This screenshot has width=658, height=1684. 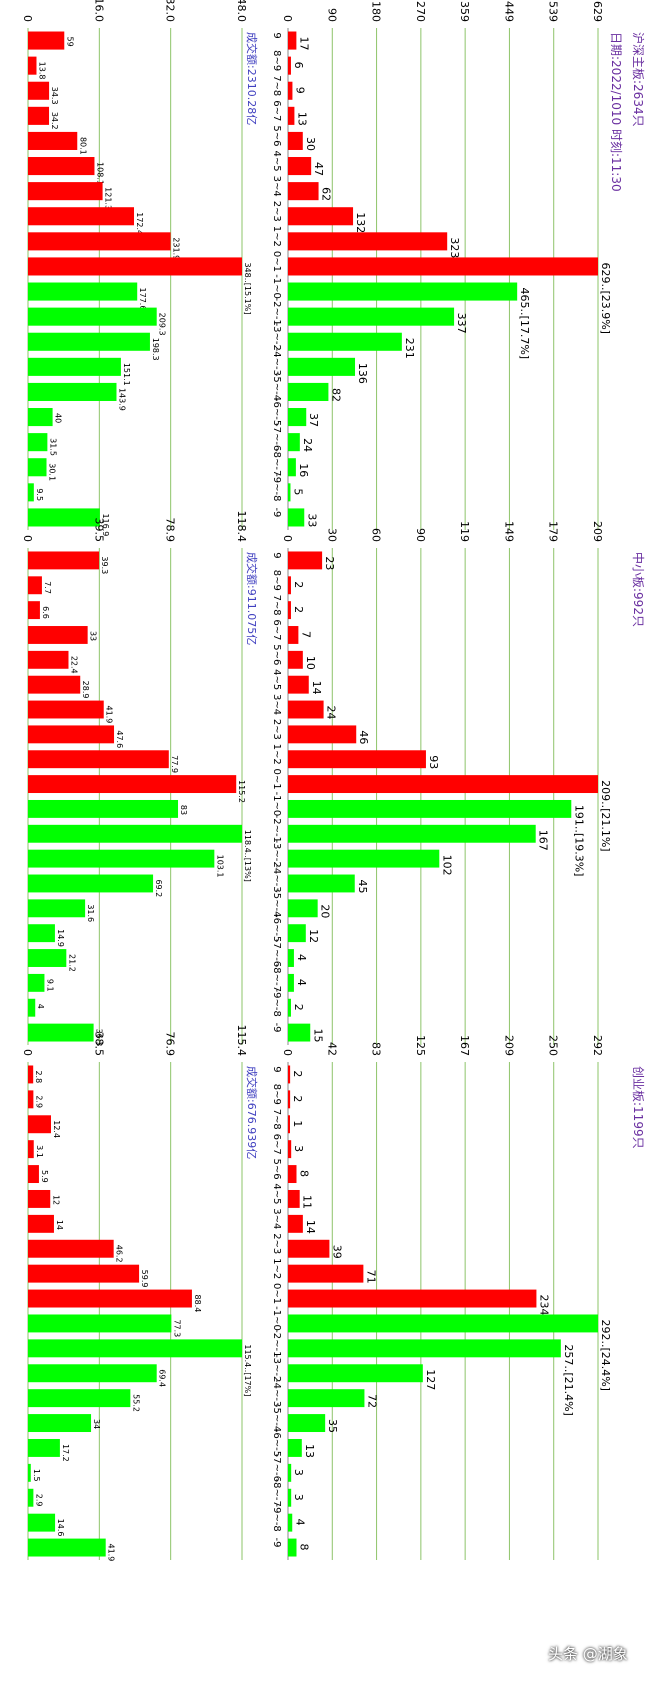 I want to click on turnover-value-label: 83, so click(x=183, y=810).